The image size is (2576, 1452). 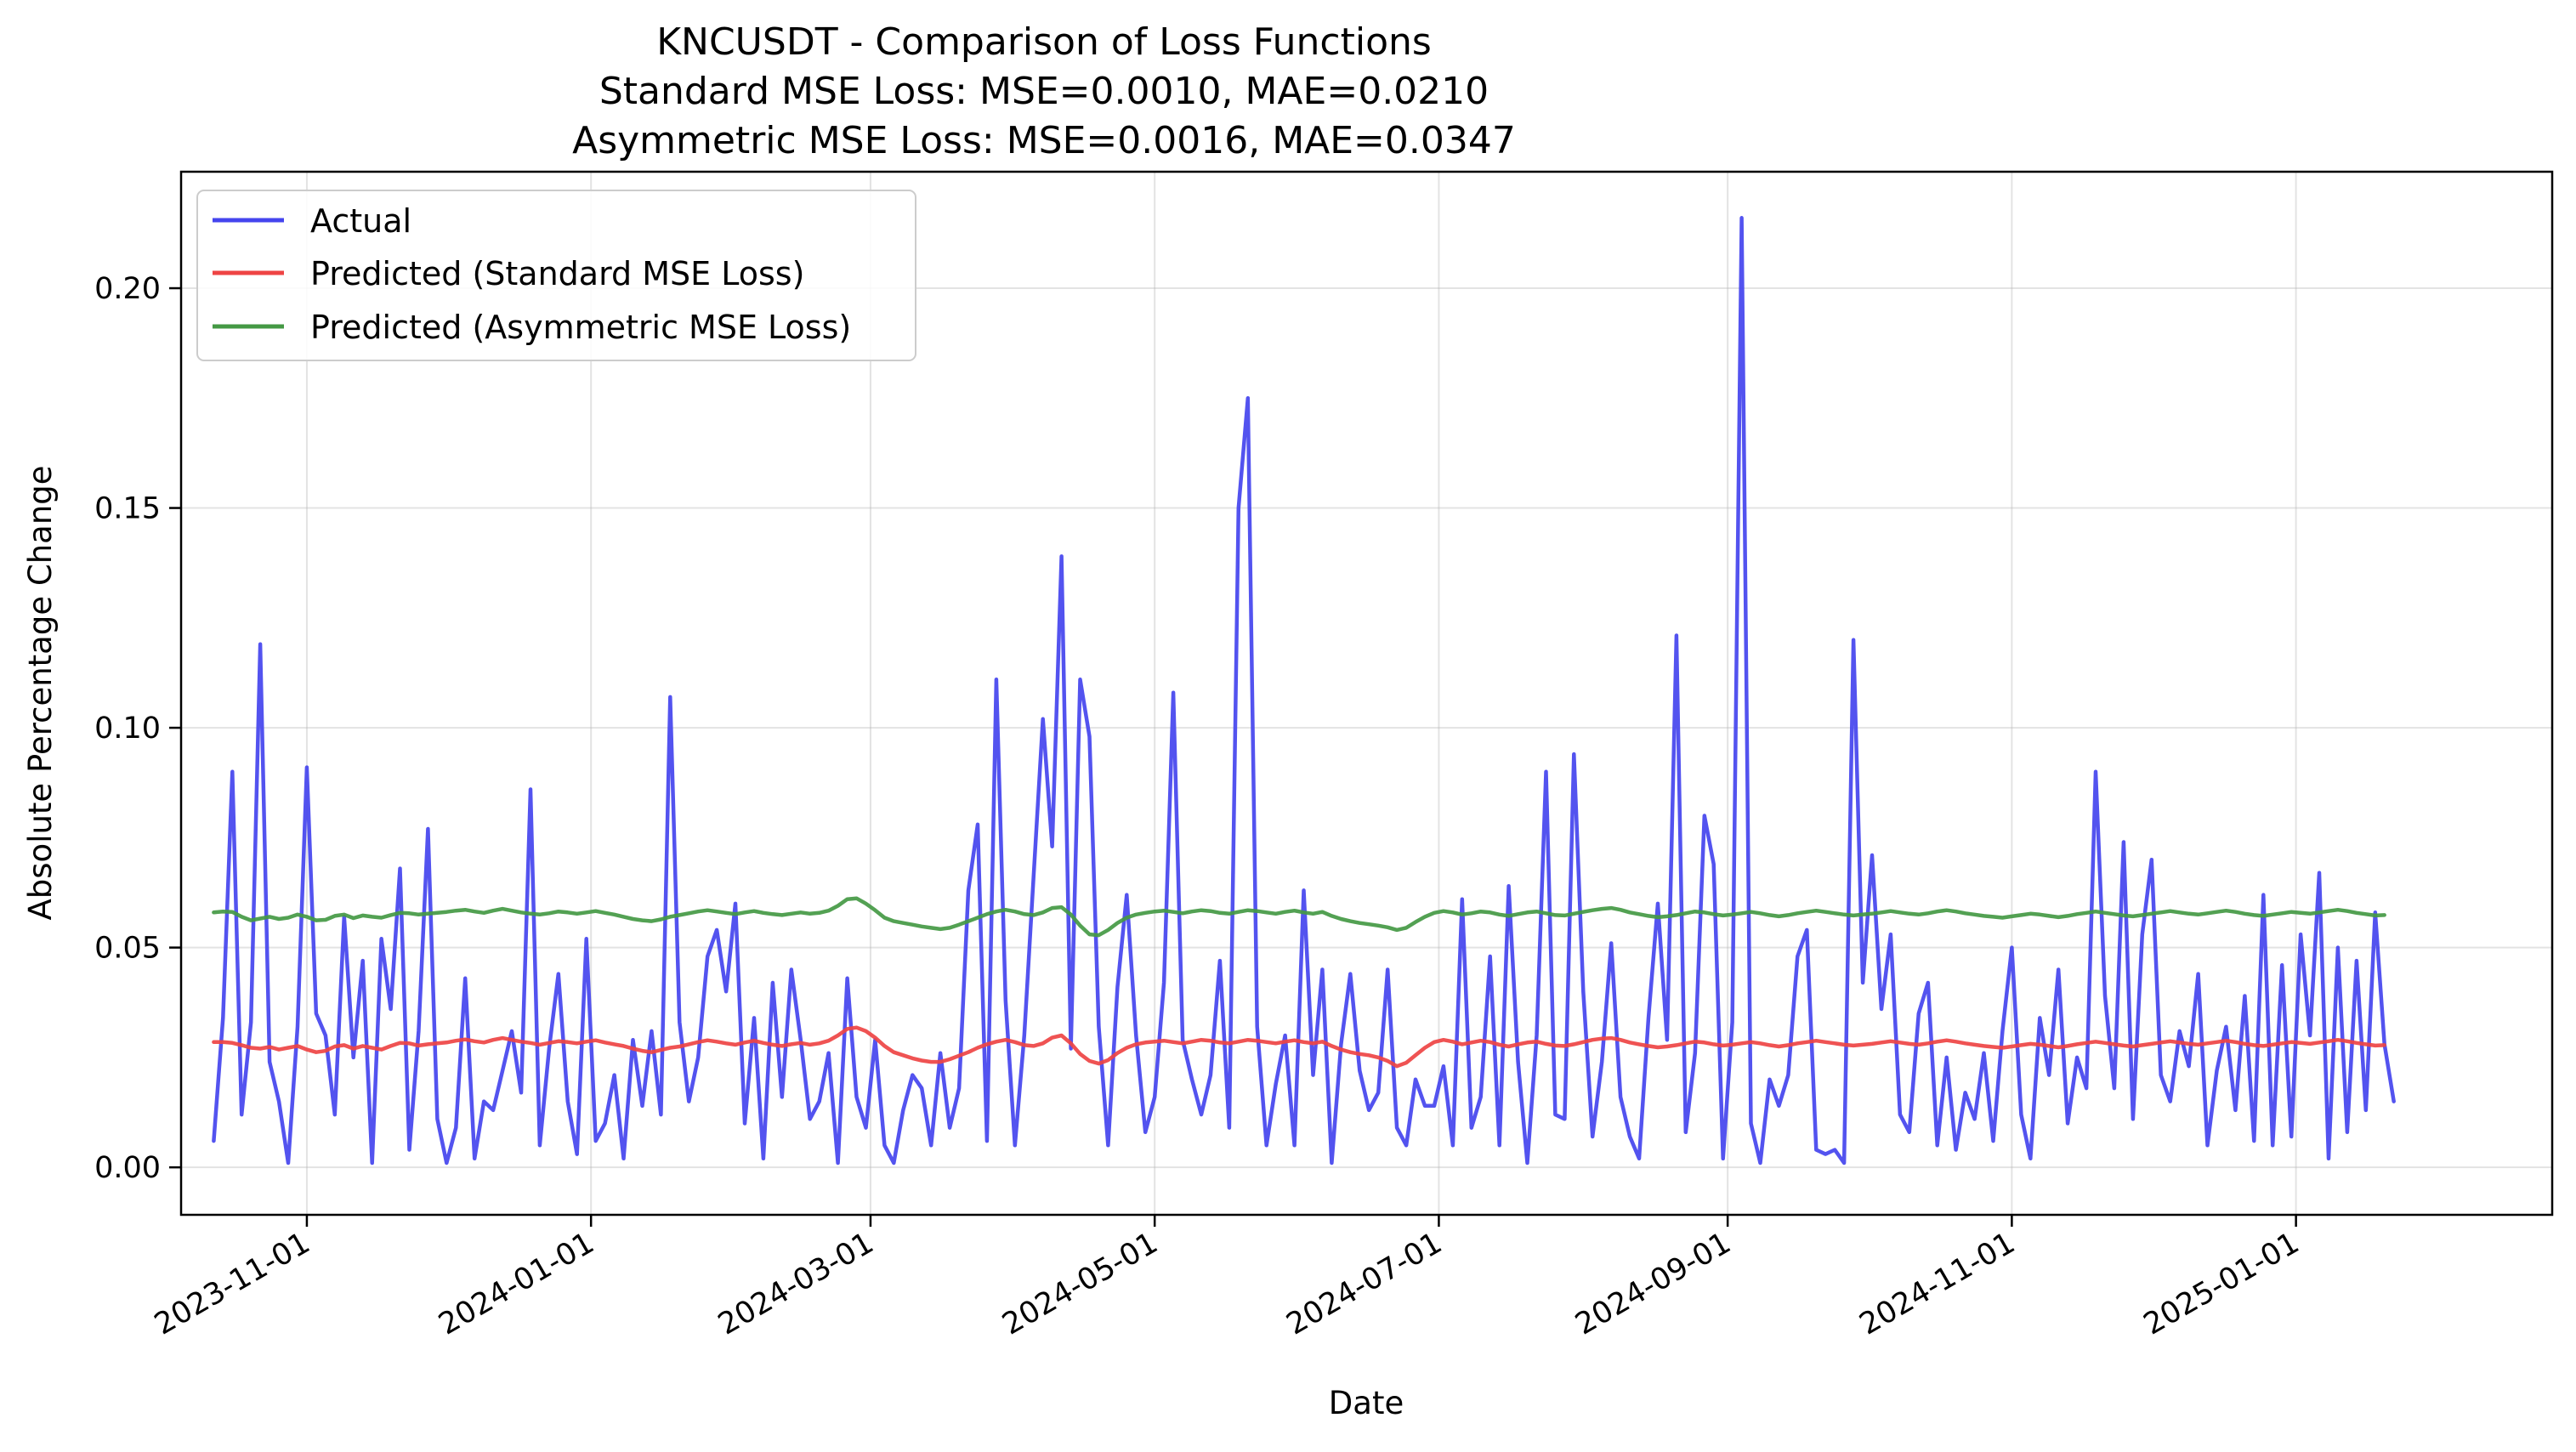 What do you see at coordinates (128, 1168) in the screenshot?
I see `y-tick-label: 0.00` at bounding box center [128, 1168].